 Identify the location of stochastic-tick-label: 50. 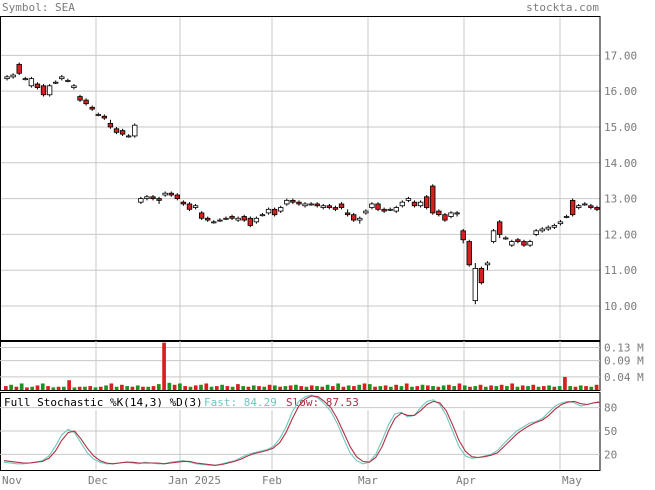
(610, 431).